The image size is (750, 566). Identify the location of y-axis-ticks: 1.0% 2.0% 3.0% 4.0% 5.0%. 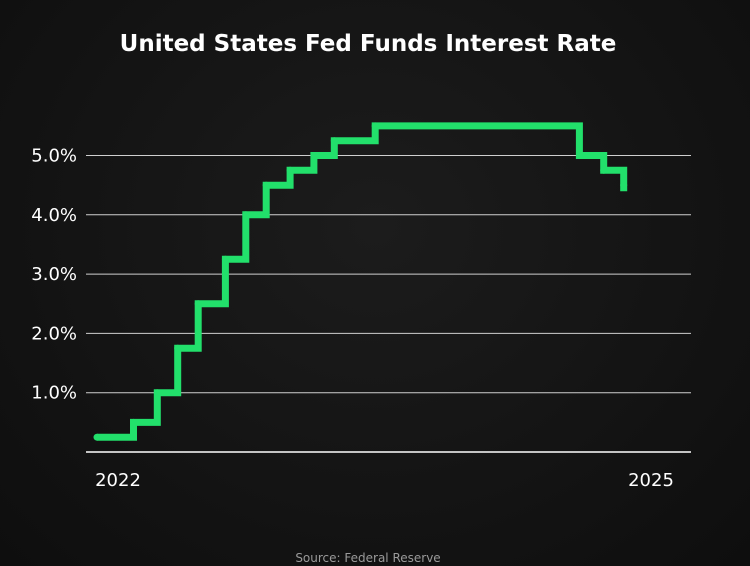
(54, 275).